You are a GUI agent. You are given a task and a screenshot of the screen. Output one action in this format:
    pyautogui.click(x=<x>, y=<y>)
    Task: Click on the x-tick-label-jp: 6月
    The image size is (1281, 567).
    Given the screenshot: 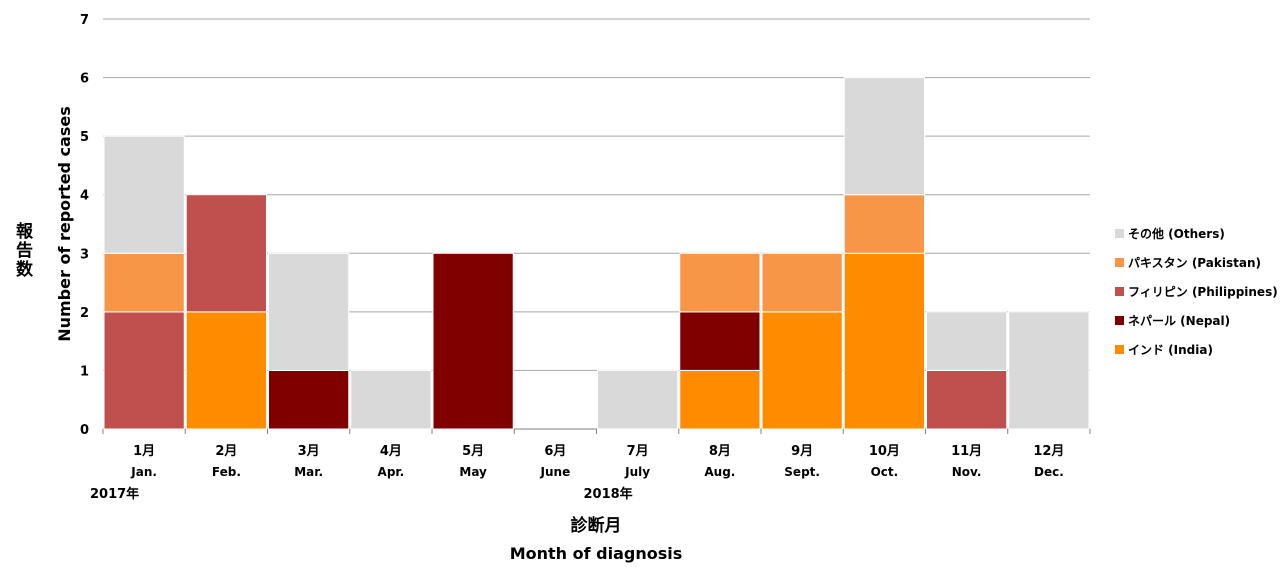 What is the action you would take?
    pyautogui.click(x=555, y=451)
    